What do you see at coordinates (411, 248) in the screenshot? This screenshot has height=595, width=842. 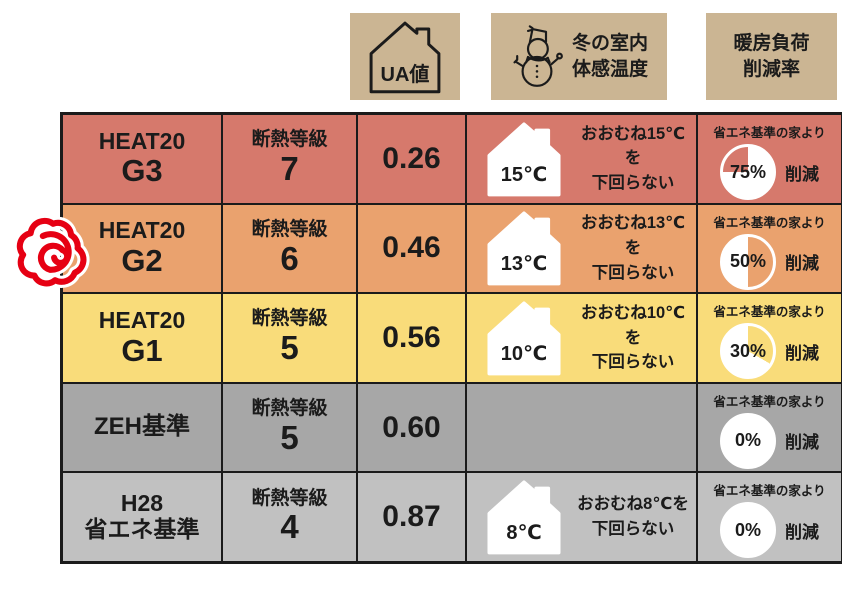 I see `row-g2-ua-value: 0.46` at bounding box center [411, 248].